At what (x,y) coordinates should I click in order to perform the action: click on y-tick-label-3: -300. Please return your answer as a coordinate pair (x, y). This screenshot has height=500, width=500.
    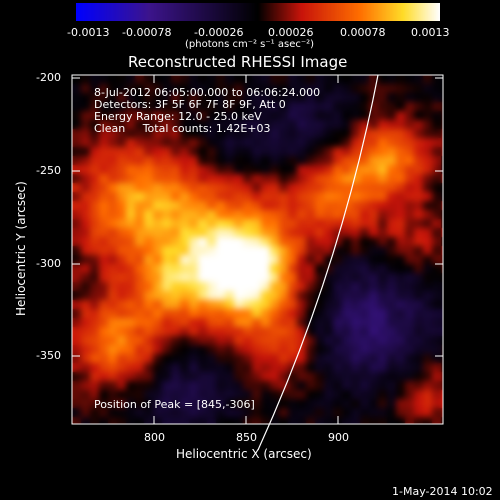
    Looking at the image, I should click on (48, 263).